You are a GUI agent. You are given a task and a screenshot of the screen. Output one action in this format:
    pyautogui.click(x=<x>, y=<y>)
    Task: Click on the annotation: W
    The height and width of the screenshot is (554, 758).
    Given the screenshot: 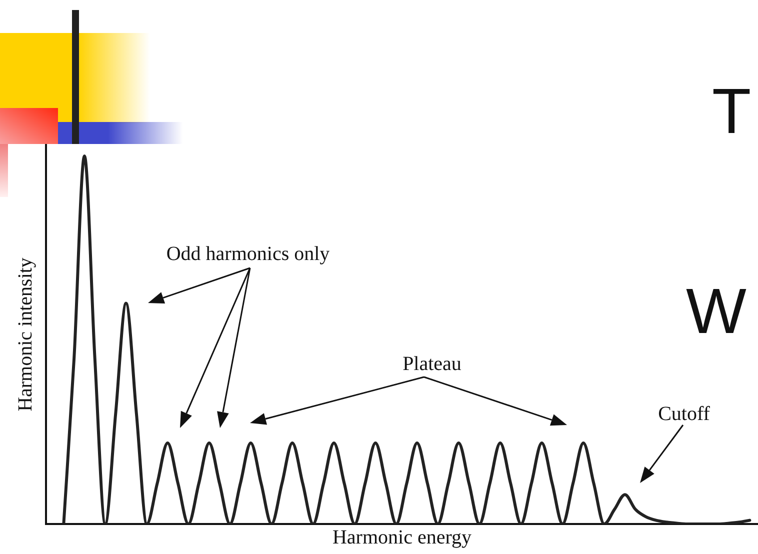 What is the action you would take?
    pyautogui.click(x=716, y=311)
    